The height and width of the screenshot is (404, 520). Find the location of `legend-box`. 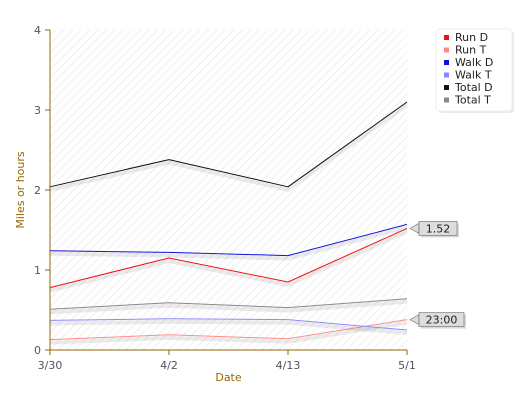

legend-box is located at coordinates (474, 70).